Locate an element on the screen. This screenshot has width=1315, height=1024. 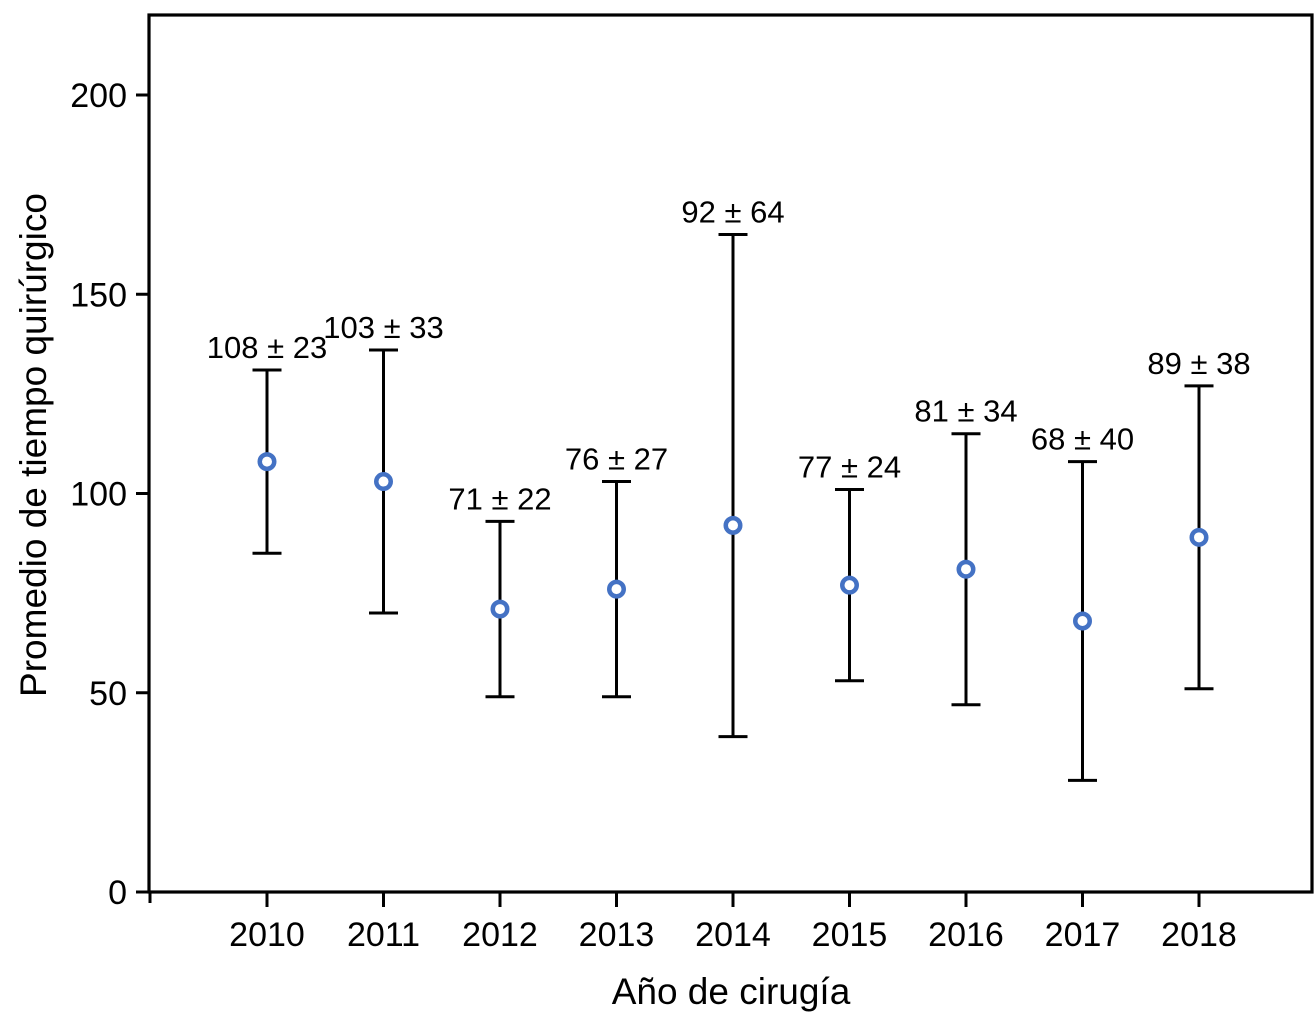
x-tick-label: 2017 is located at coordinates (1083, 935).